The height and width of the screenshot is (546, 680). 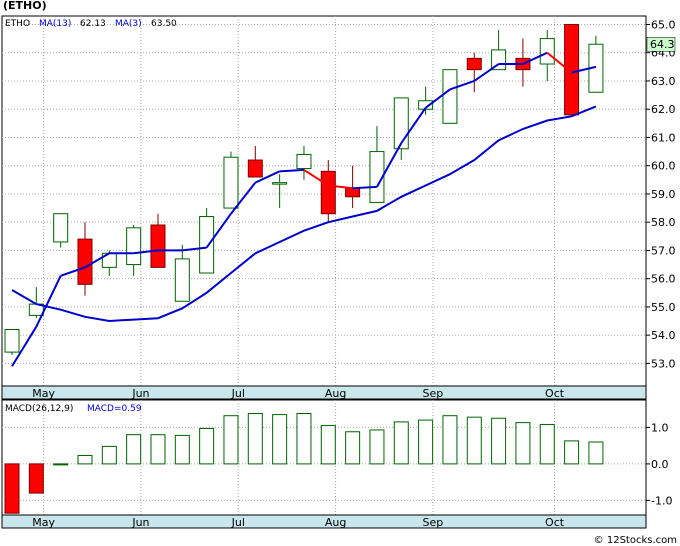 I want to click on macd-ytick-label: -1.0, so click(x=661, y=500).